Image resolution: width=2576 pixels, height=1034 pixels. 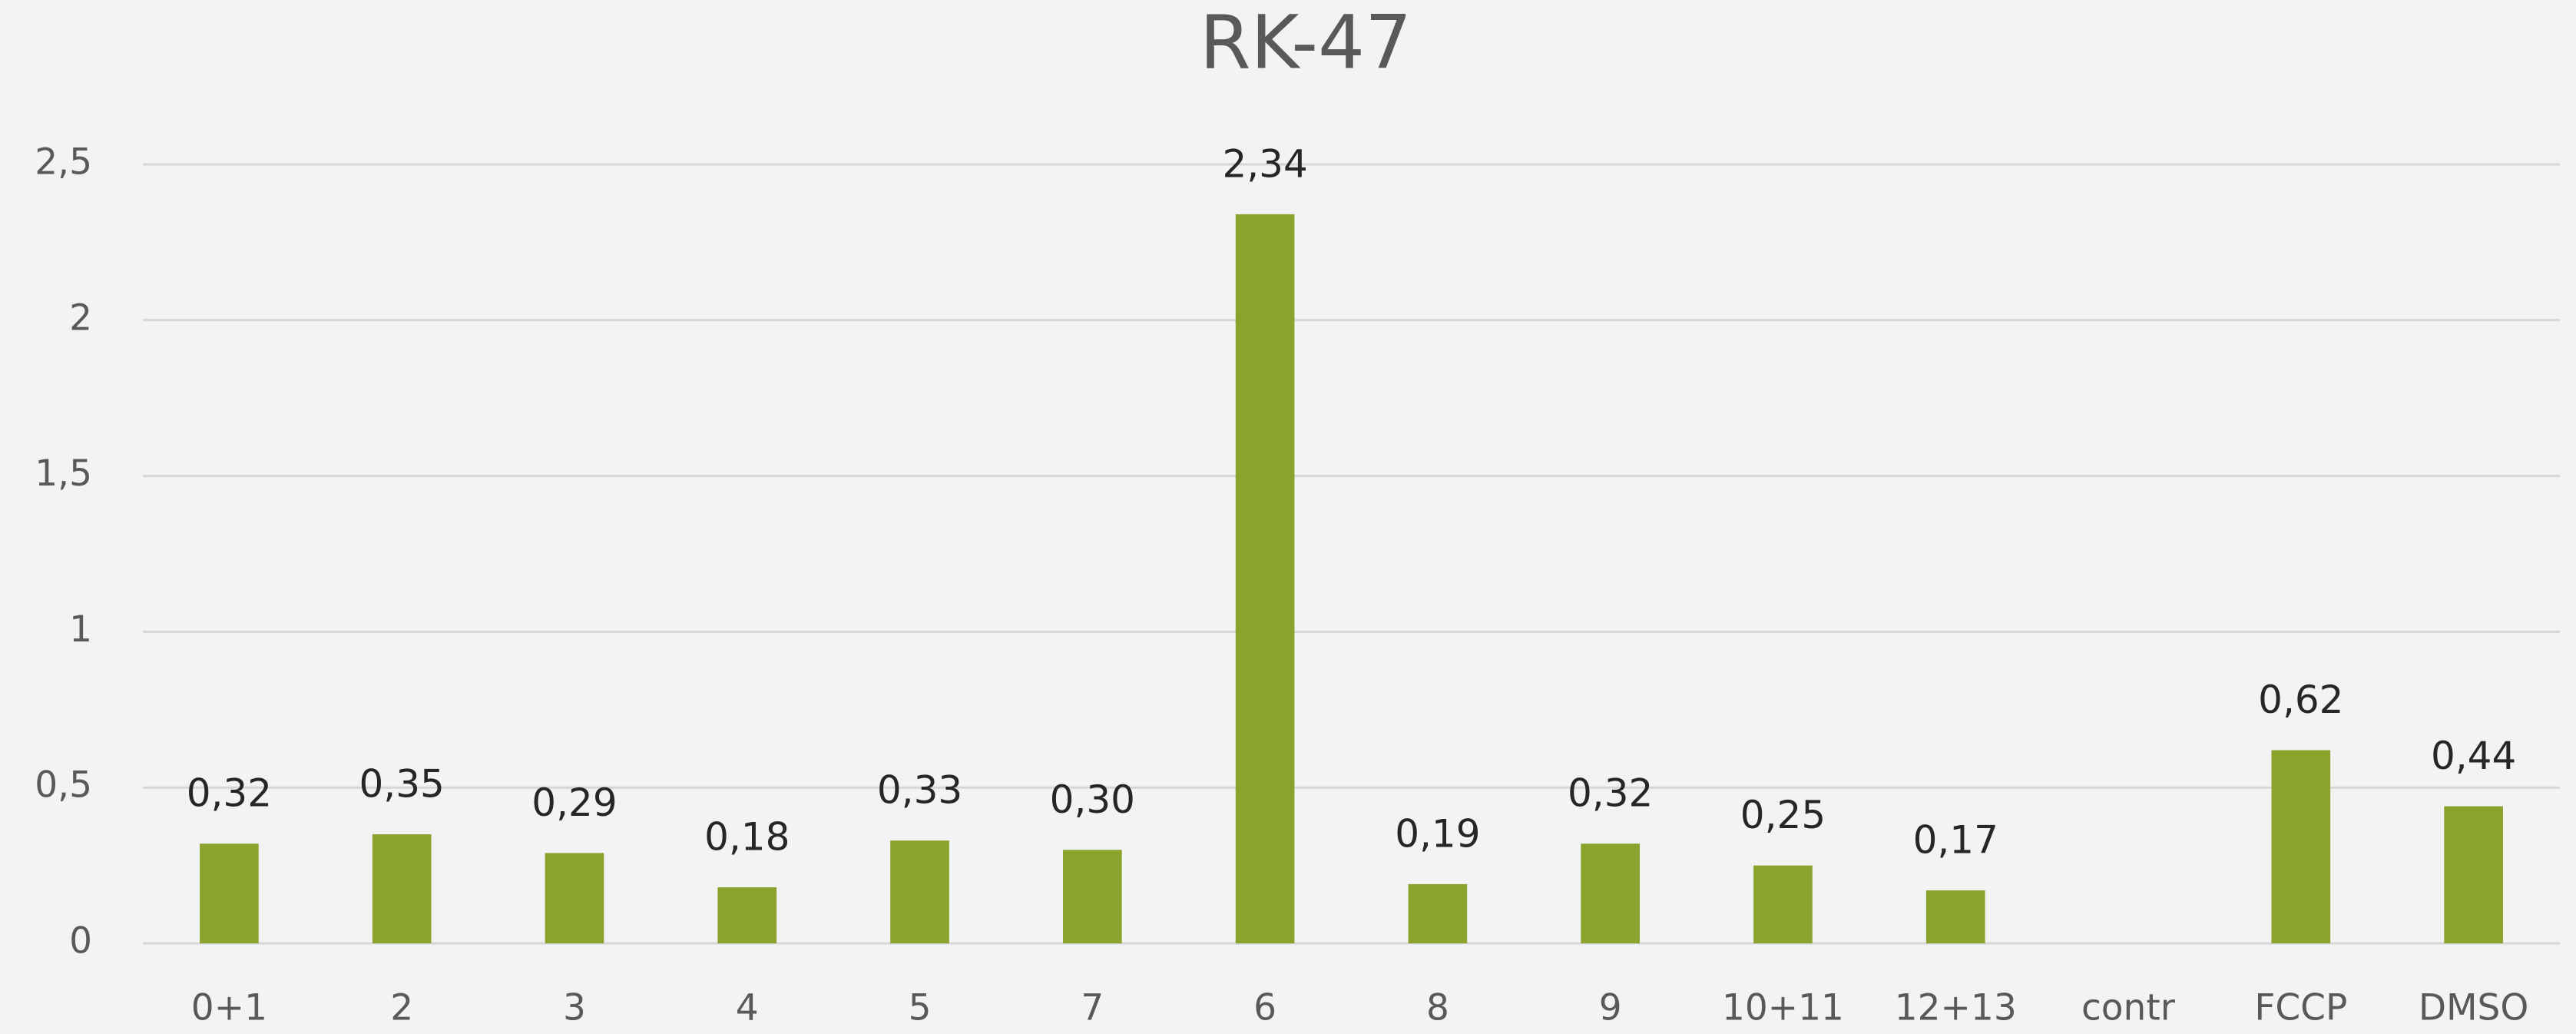 What do you see at coordinates (747, 837) in the screenshot?
I see `value-label: 0,18` at bounding box center [747, 837].